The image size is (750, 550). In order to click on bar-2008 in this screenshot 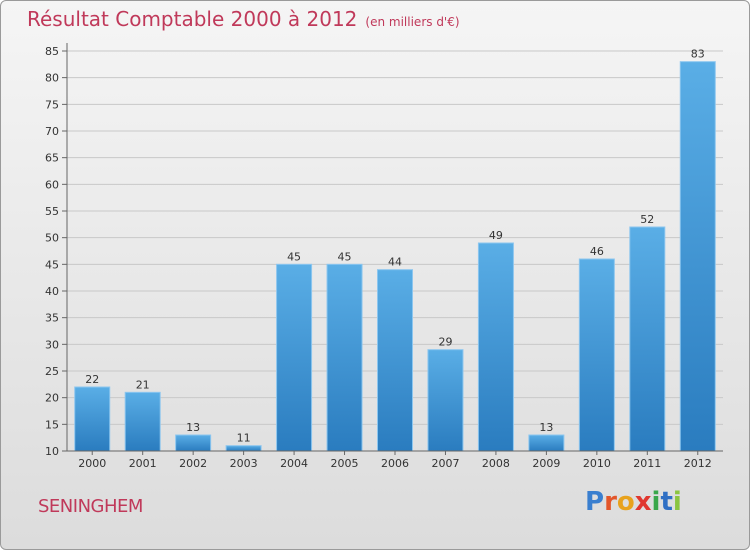, I will do `click(495, 347)`.